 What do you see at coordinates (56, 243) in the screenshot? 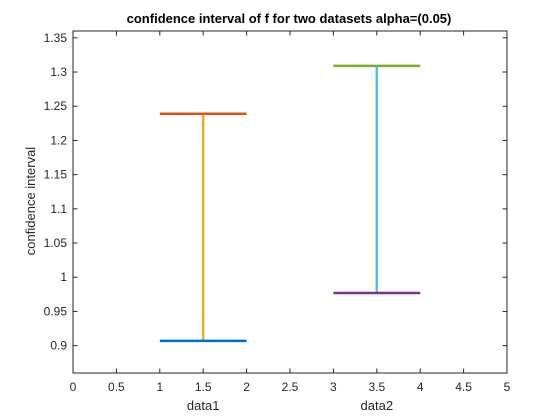
I see `y-tick-label: 1.05` at bounding box center [56, 243].